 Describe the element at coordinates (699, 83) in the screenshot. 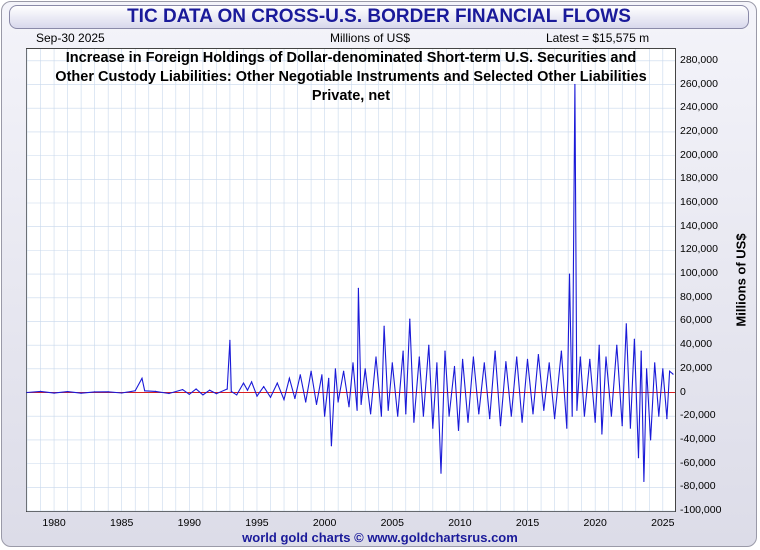

I see `y-tick-label: 260,000` at that location.